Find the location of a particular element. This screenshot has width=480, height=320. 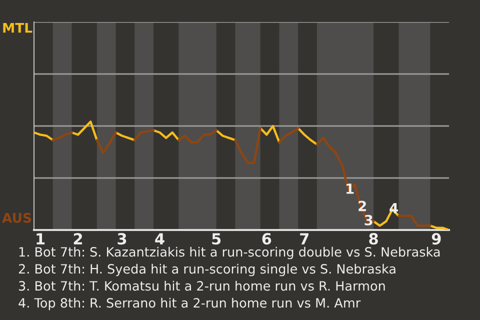

annotation: 1 is located at coordinates (350, 189).